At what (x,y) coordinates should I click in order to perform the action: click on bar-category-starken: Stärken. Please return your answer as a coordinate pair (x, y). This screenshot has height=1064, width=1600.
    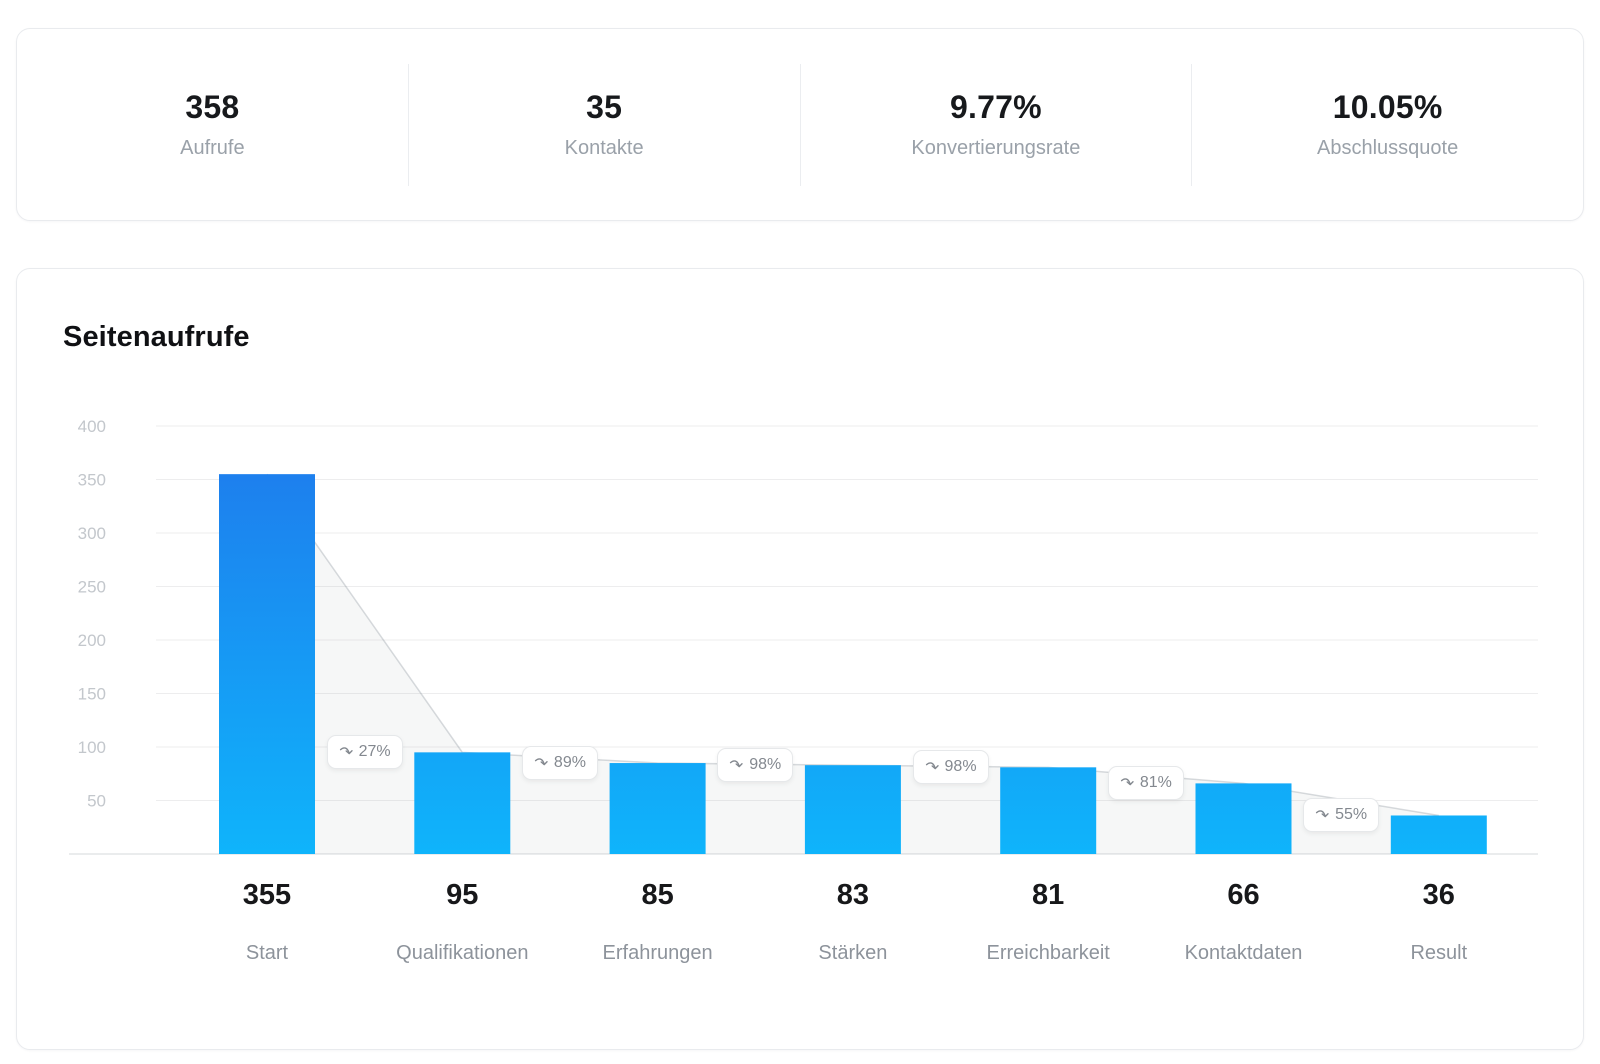
    Looking at the image, I should click on (853, 953).